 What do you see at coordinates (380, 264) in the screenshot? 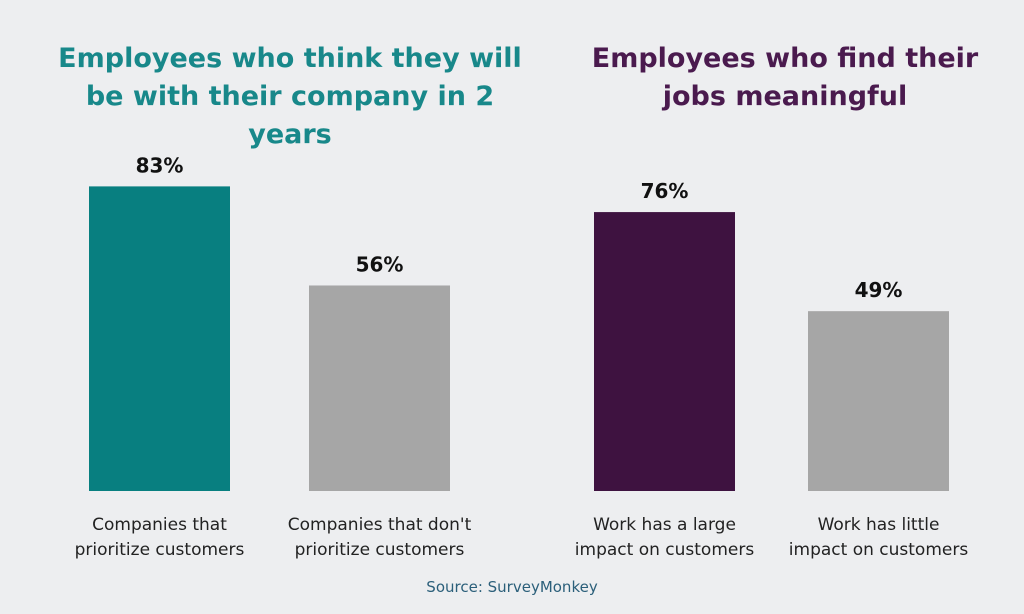
I see `value-label-chart1-2: 56%` at bounding box center [380, 264].